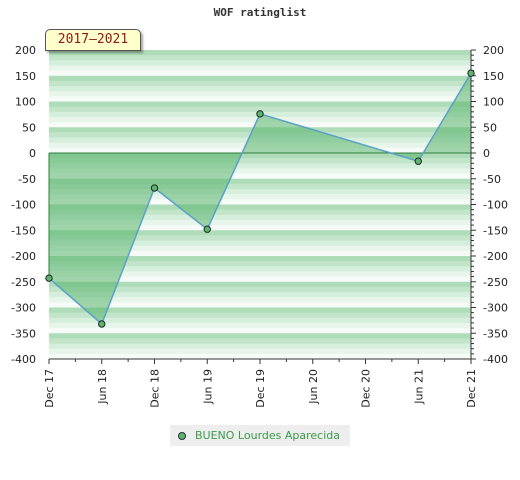  Describe the element at coordinates (492, 179) in the screenshot. I see `y-tick-label-right: -50` at that location.